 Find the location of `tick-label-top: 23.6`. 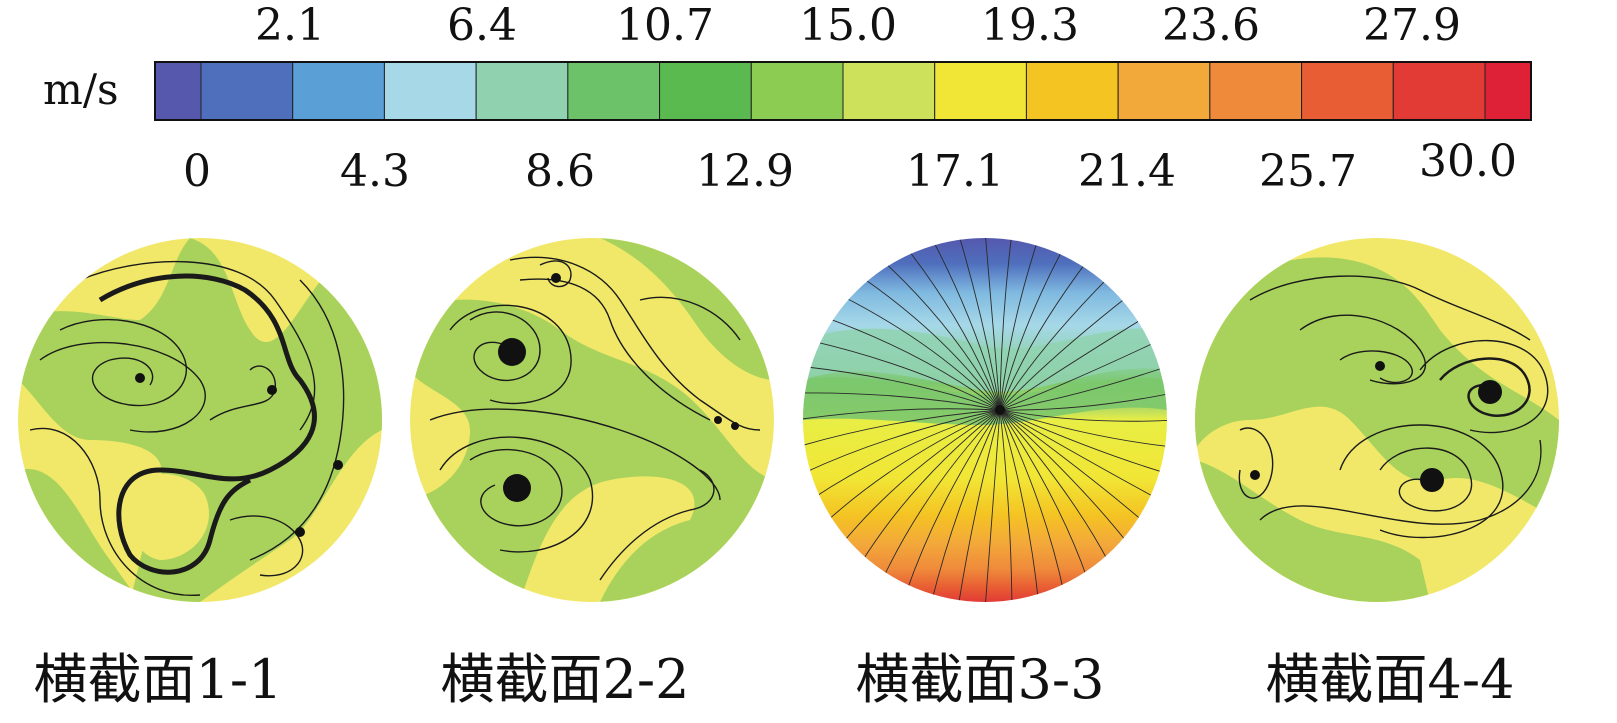

tick-label-top: 23.6 is located at coordinates (1211, 25).